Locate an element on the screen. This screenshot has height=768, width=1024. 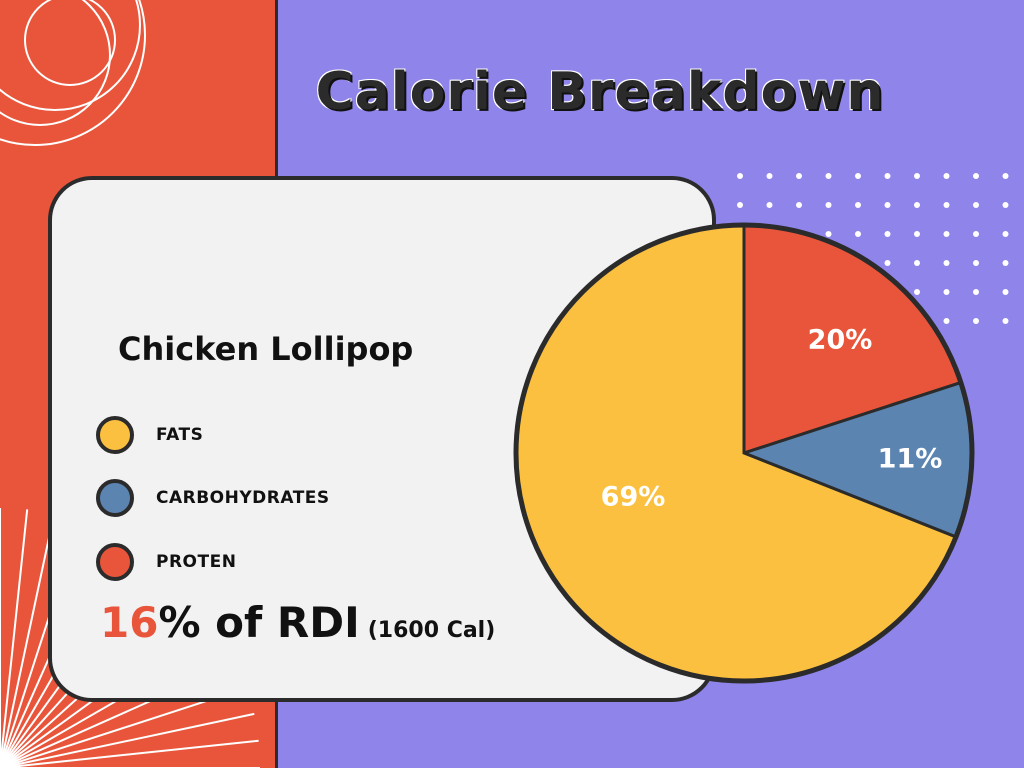
circle-lines-decor is located at coordinates (73, 73).